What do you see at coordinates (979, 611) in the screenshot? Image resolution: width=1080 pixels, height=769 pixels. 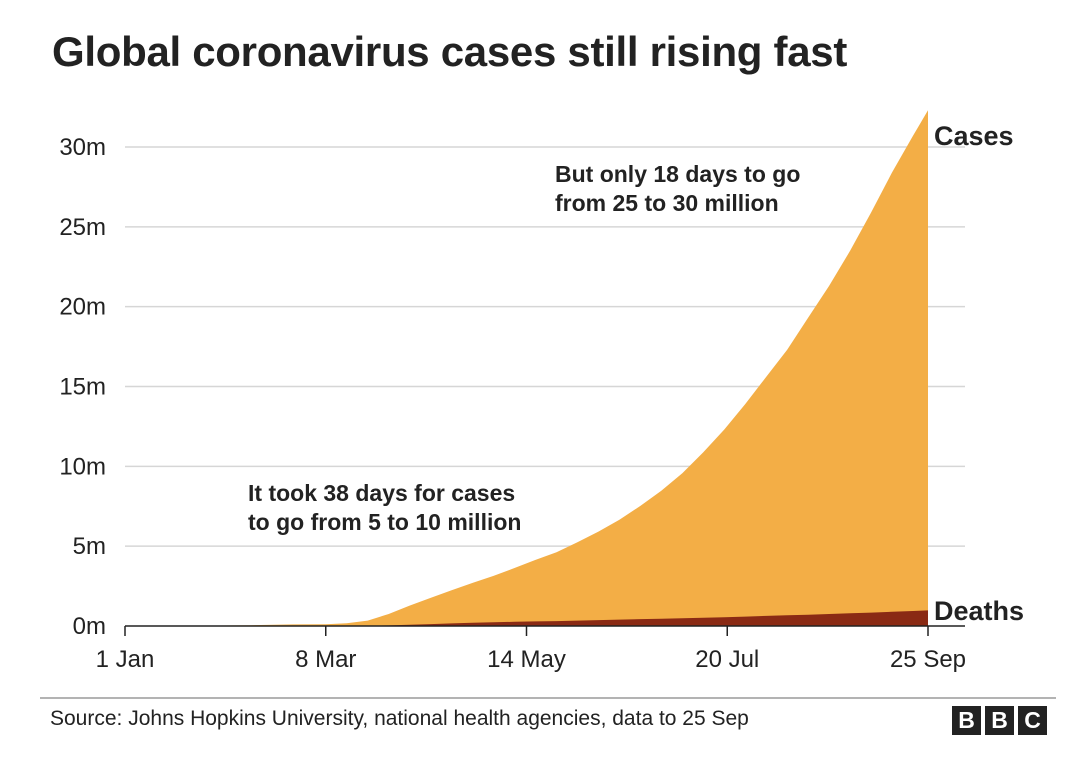 I see `series-label-deaths: Deaths` at bounding box center [979, 611].